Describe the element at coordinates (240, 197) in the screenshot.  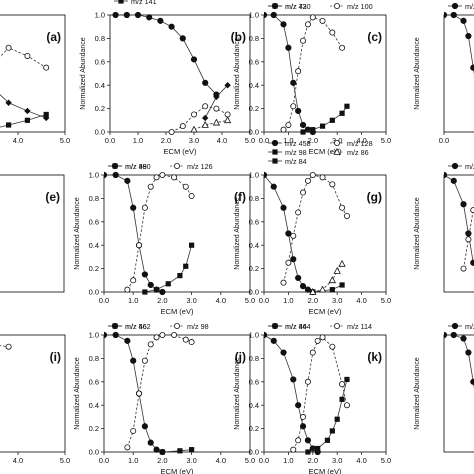
I see `panel-label: (f)` at that location.